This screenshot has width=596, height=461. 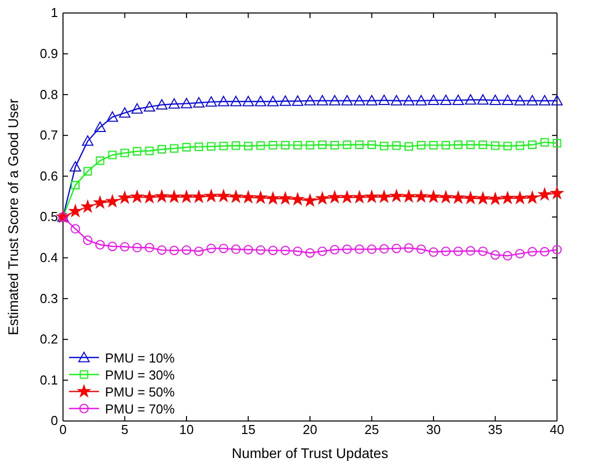 I want to click on y-tick-label: 0.1, so click(x=49, y=380).